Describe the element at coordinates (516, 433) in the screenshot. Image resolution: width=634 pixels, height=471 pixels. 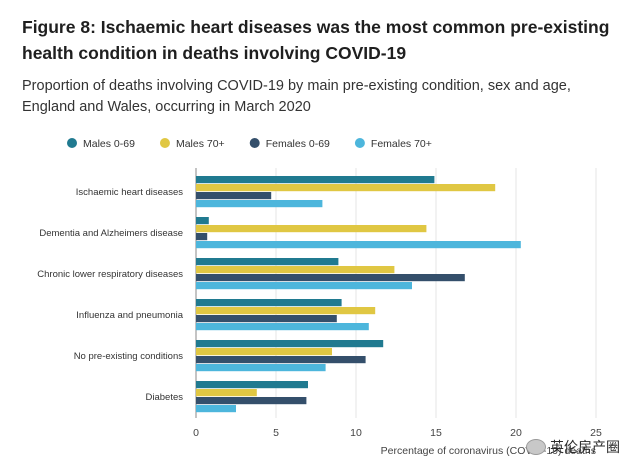
I see `x-tick-label-20: 20` at that location.